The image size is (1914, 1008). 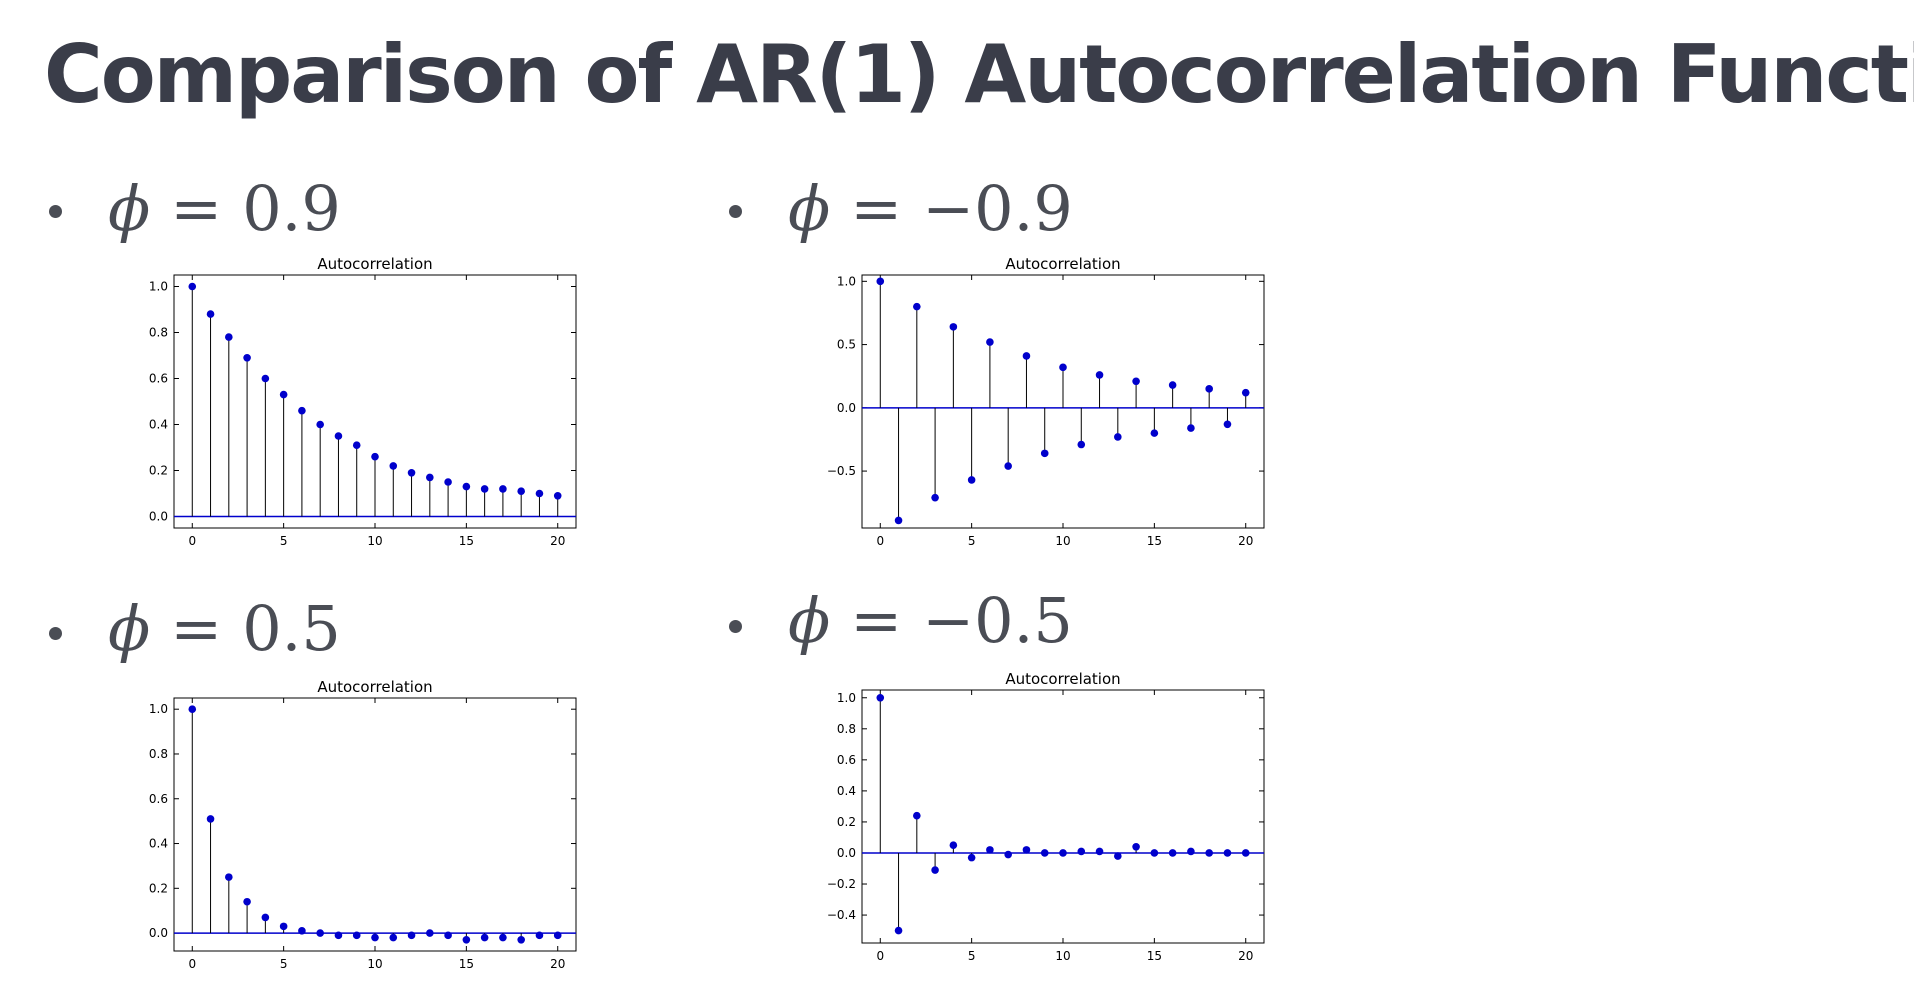 I want to click on y-tick-label: −0.2, so click(x=841, y=884).